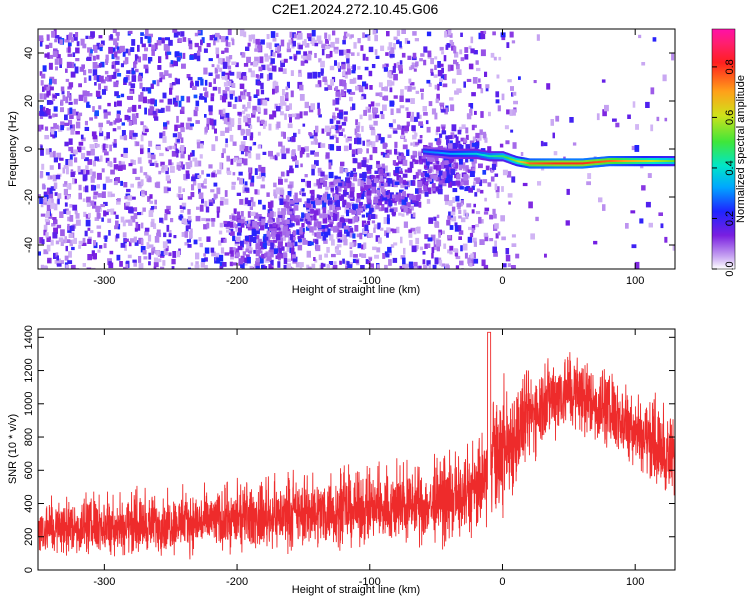 The image size is (750, 600). What do you see at coordinates (29, 53) in the screenshot?
I see `y-tick-label: 40` at bounding box center [29, 53].